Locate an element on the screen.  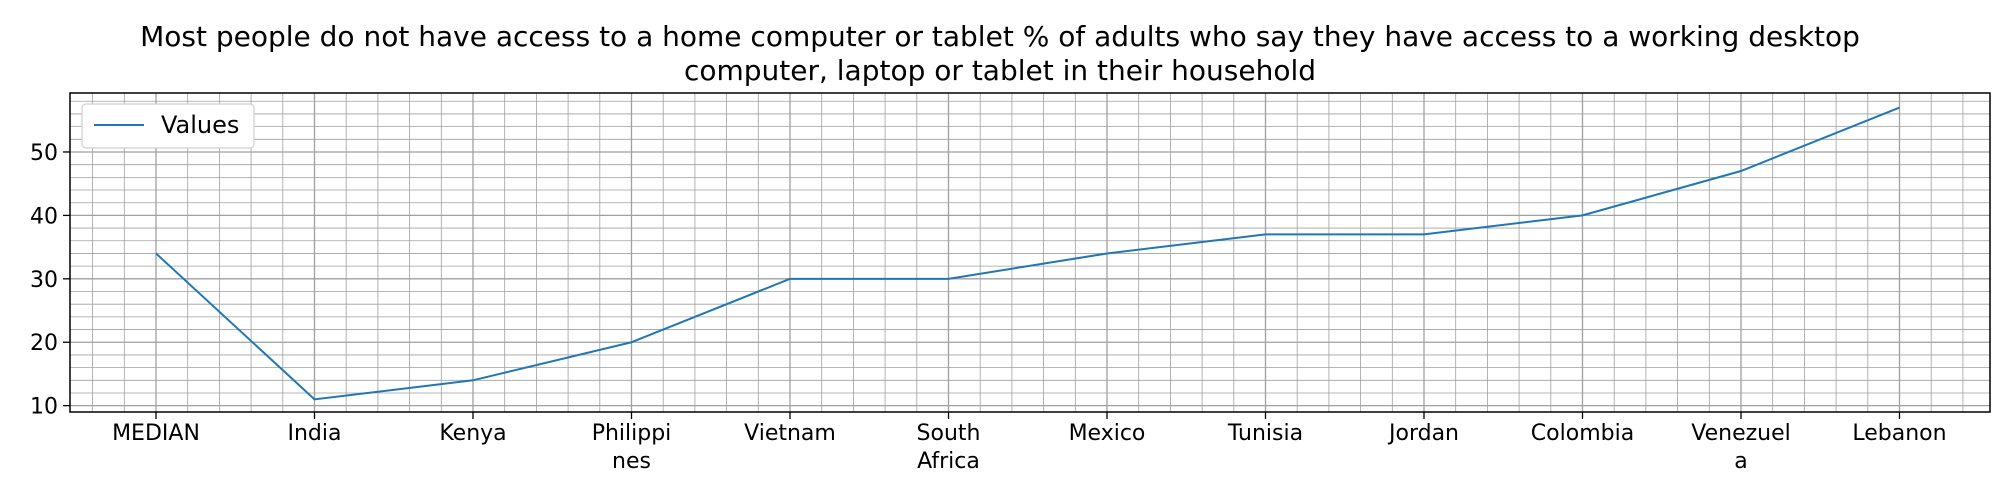
legend: Values is located at coordinates (168, 126).